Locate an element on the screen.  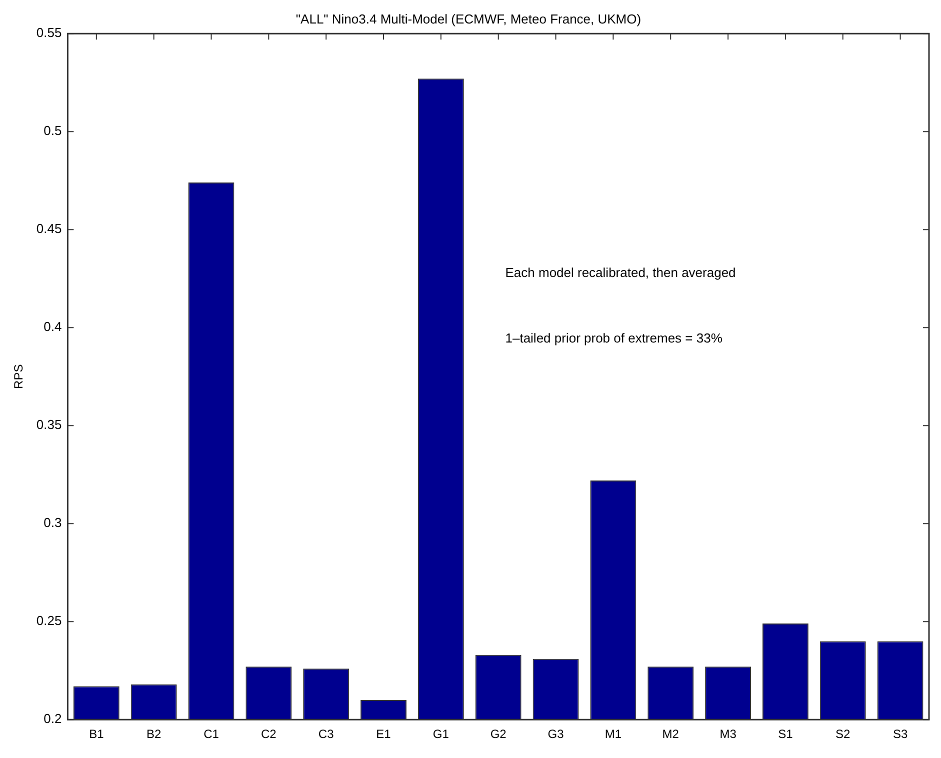
x-tick-label: C2 is located at coordinates (269, 734).